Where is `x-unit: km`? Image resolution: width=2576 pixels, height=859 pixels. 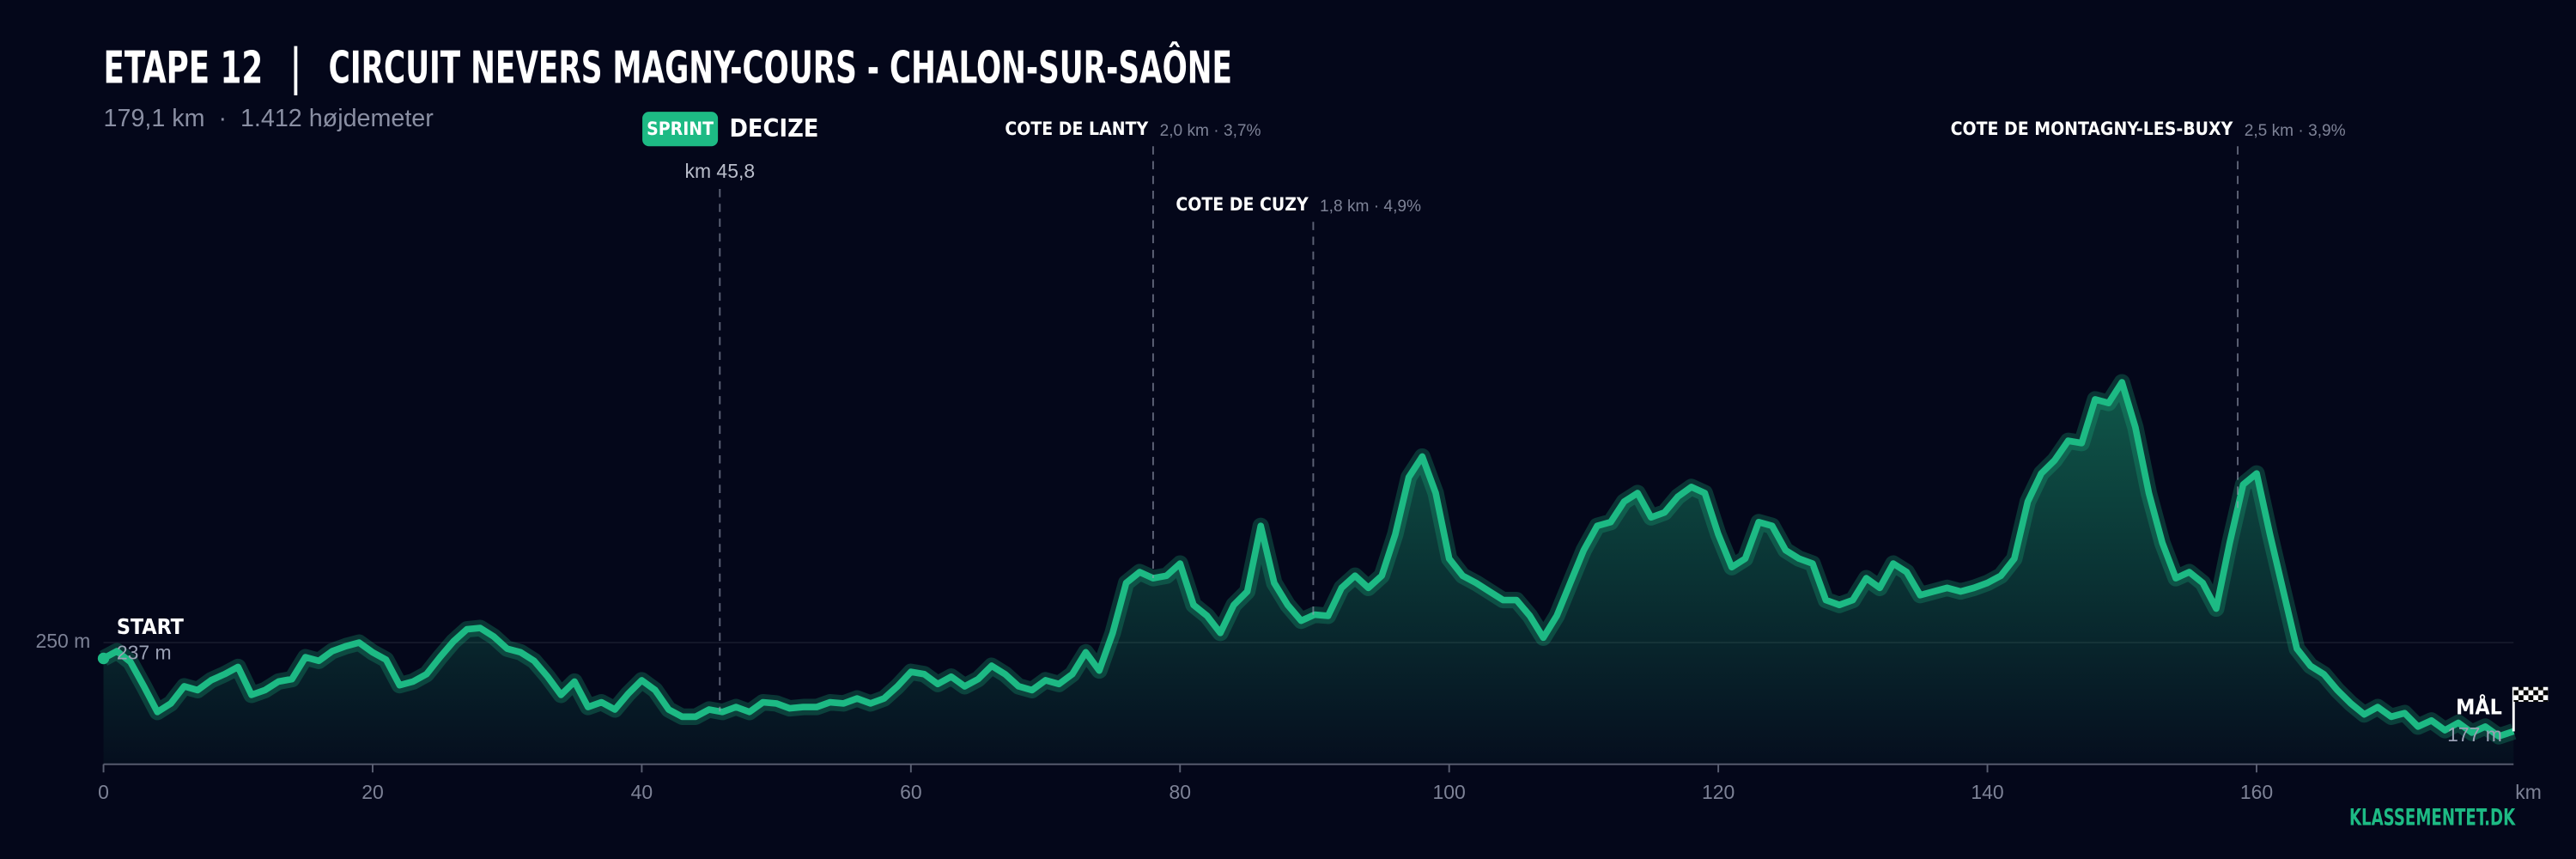 x-unit: km is located at coordinates (2529, 792).